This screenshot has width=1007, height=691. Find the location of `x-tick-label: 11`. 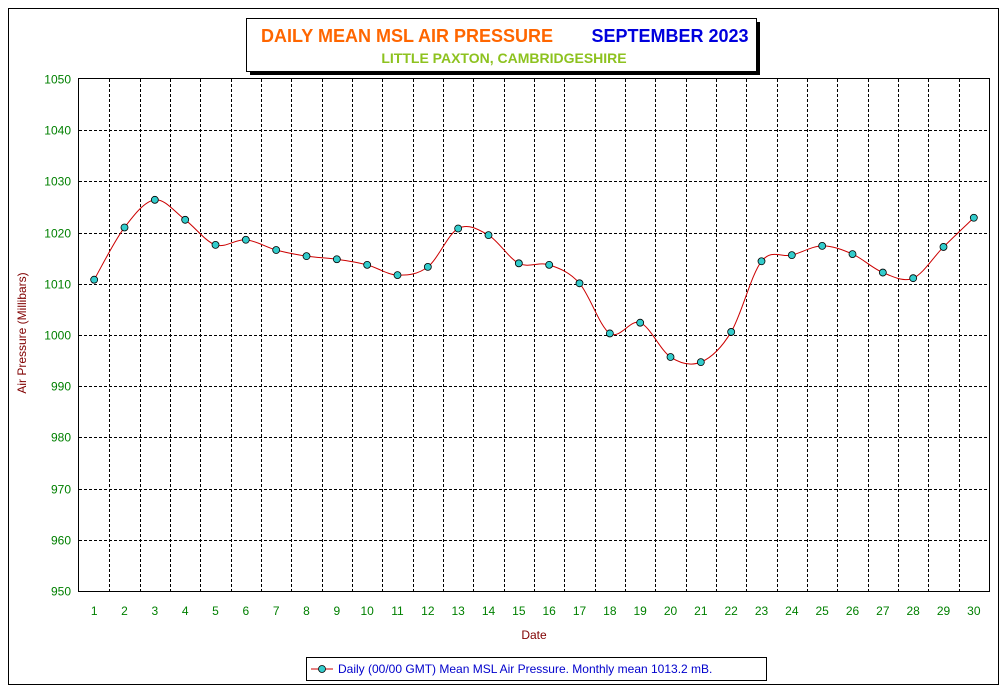

x-tick-label: 11 is located at coordinates (397, 611).